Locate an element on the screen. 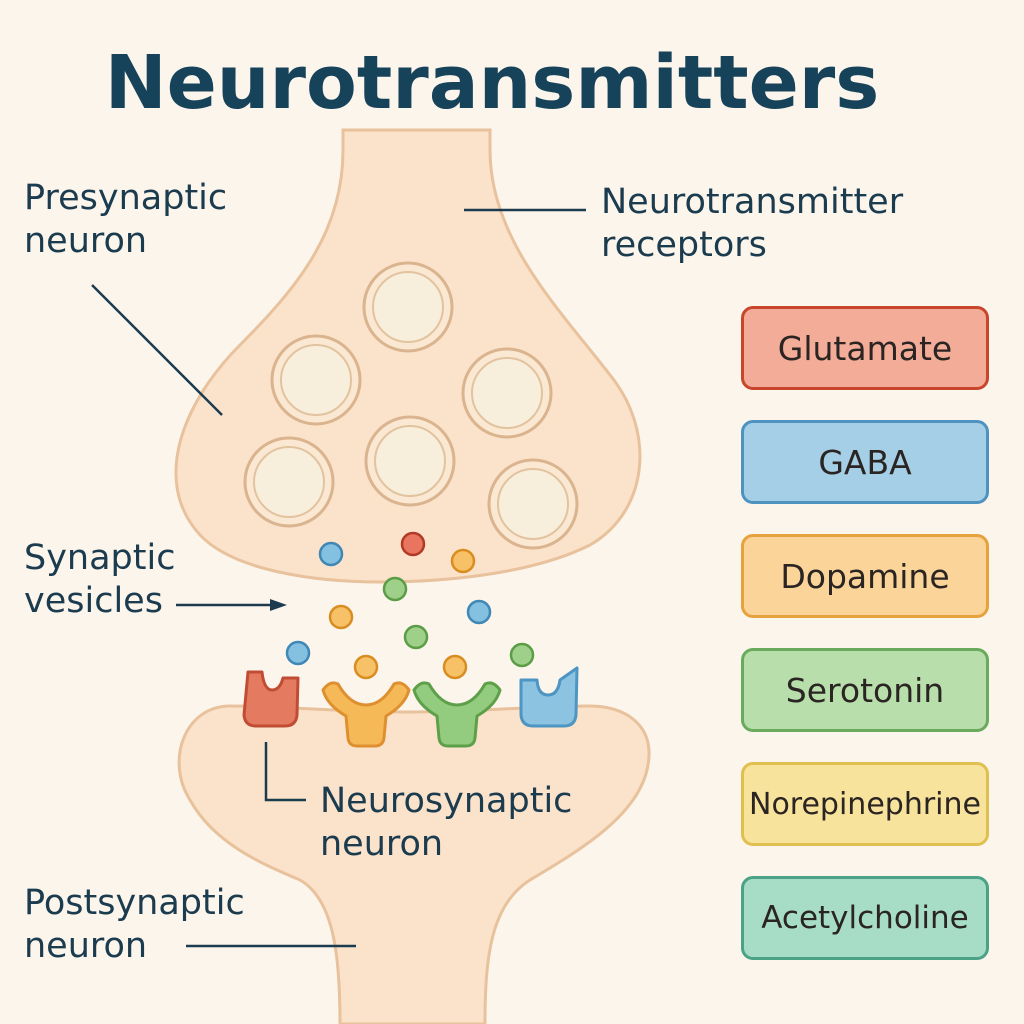 The height and width of the screenshot is (1024, 1024). glutamate-box: Glutamate is located at coordinates (865, 348).